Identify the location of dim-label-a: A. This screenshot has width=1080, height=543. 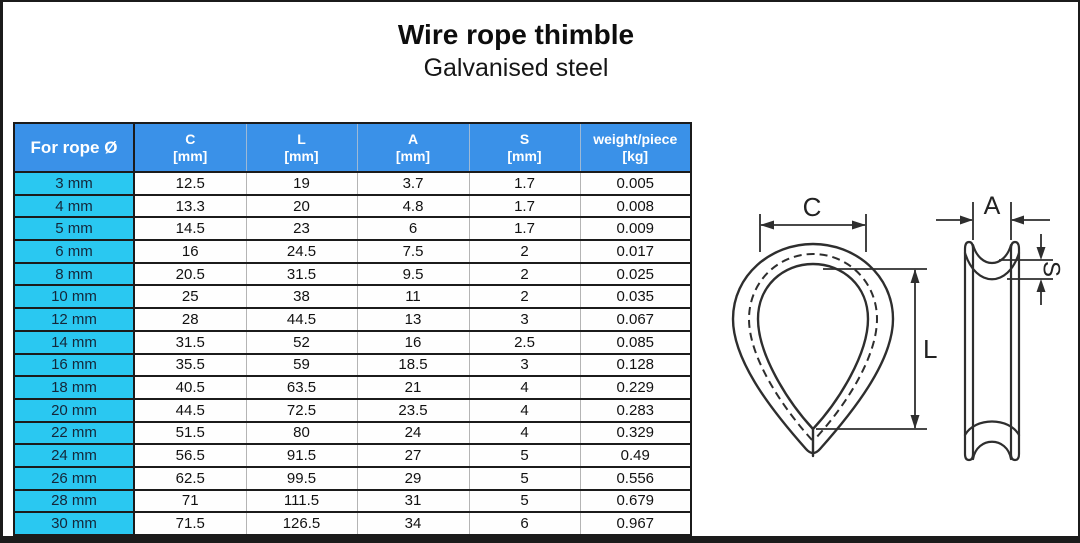
(992, 206).